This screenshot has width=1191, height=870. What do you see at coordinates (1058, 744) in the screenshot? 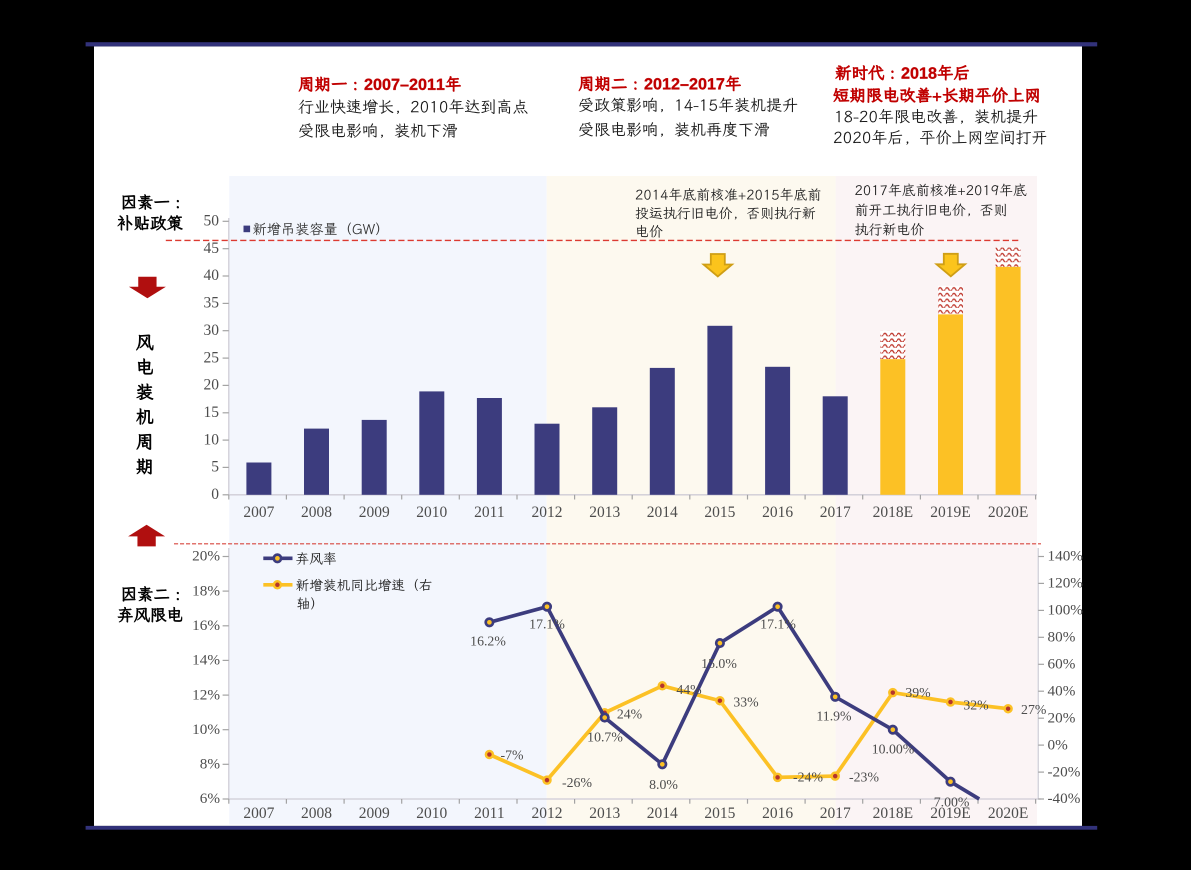
I see `svg-text: 0%` at bounding box center [1058, 744].